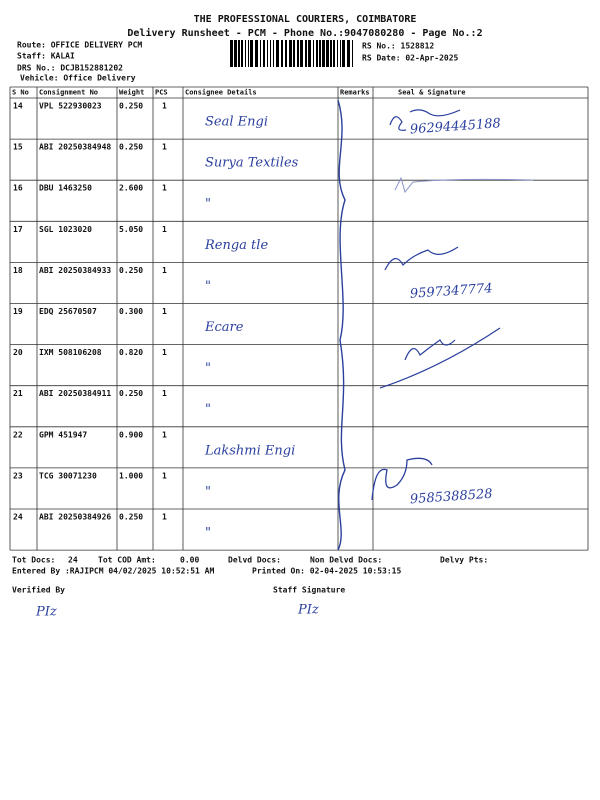 The width and height of the screenshot is (600, 800). I want to click on handwritten-phone: 9597347774, so click(451, 291).